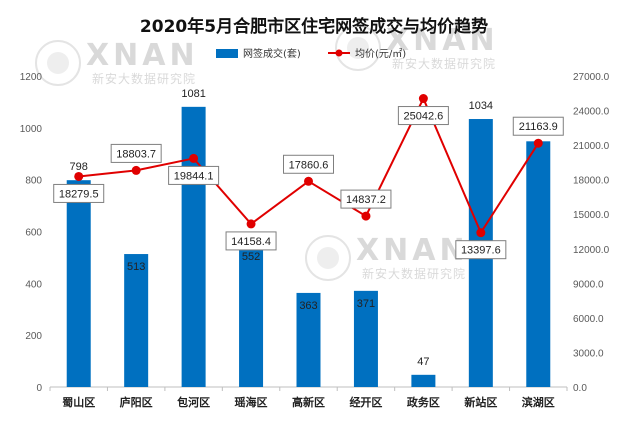 The width and height of the screenshot is (629, 432). I want to click on x-tick-label: 滨湖区, so click(538, 402).